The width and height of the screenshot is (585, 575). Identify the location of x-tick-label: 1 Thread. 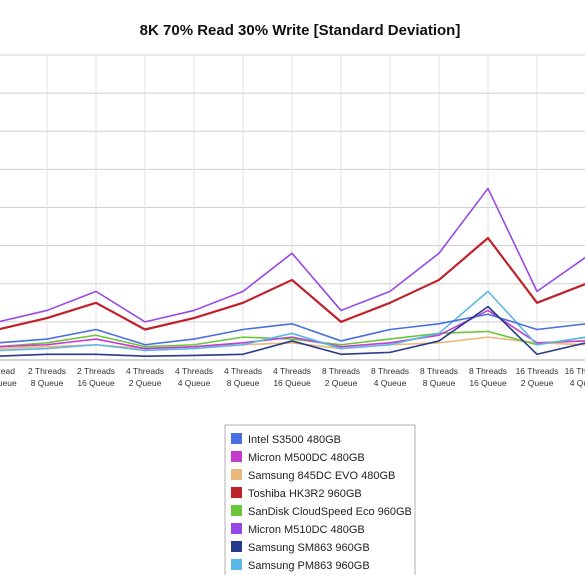
(7, 371).